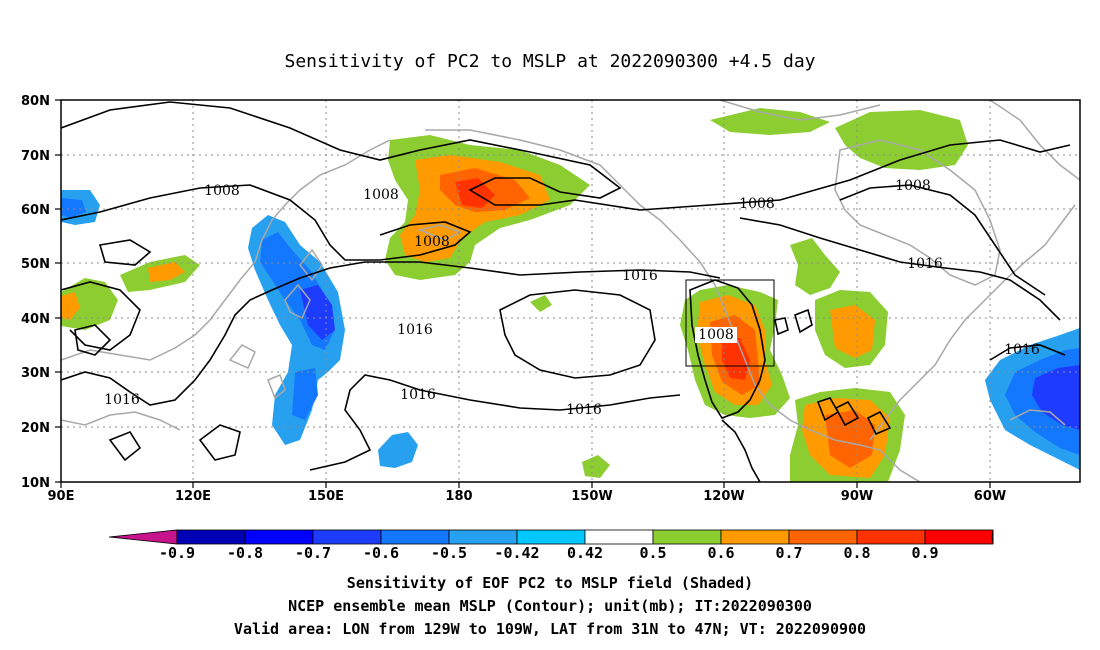 This screenshot has height=650, width=1100. I want to click on lon-label: 120W, so click(723, 496).